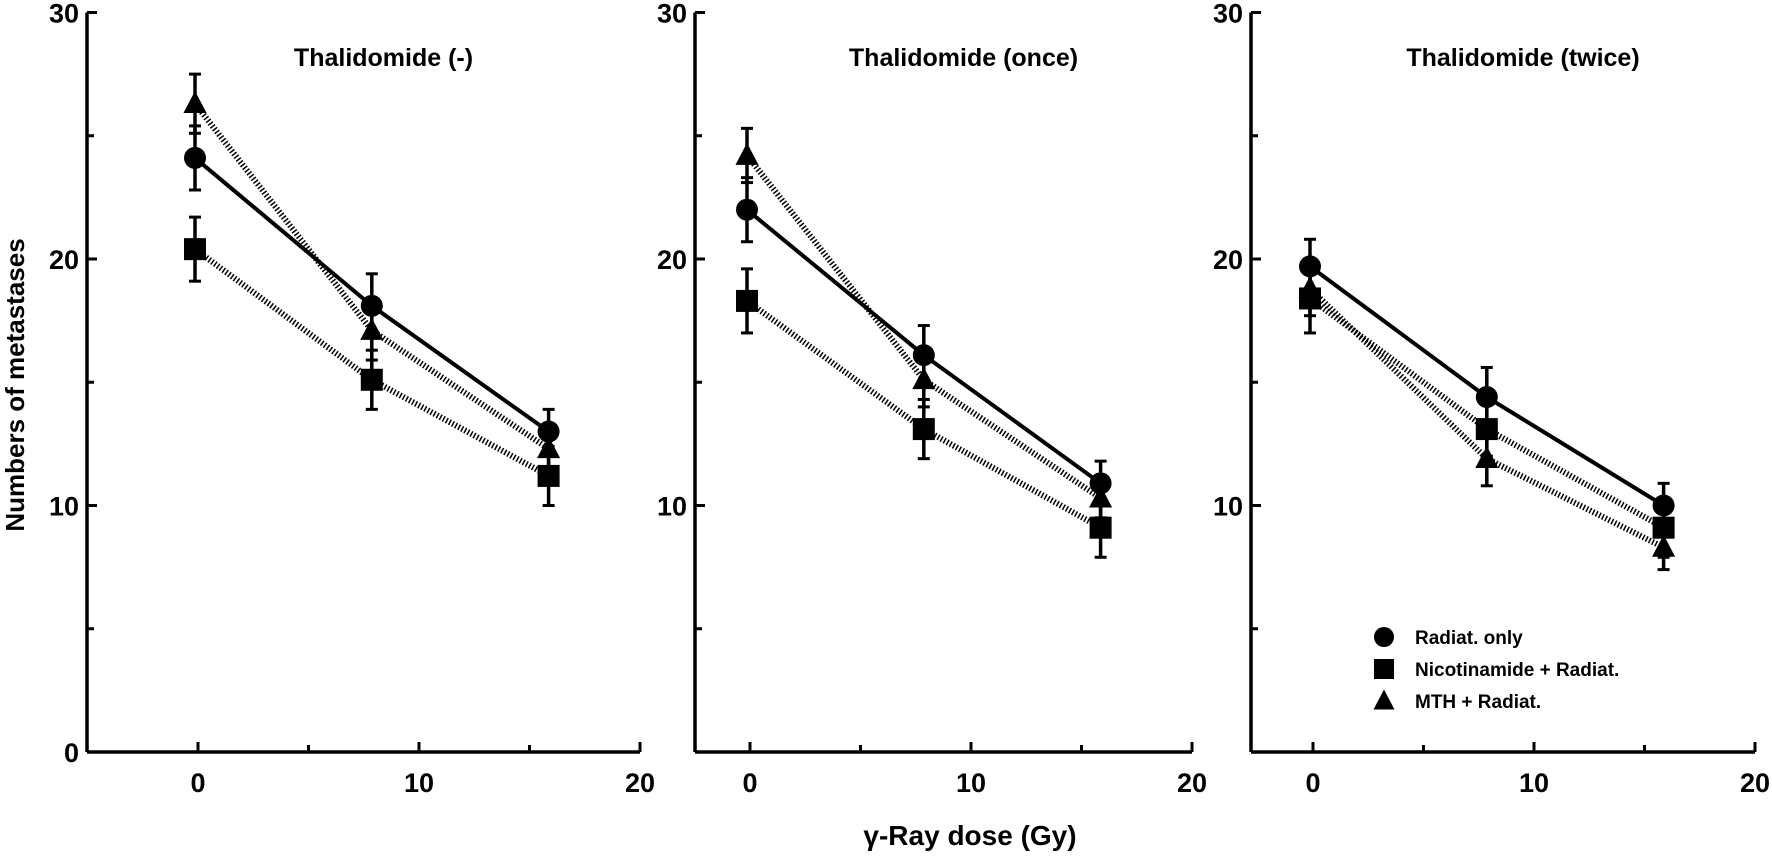 Image resolution: width=1772 pixels, height=857 pixels. I want to click on legend-marker-triangle-icon, so click(1384, 699).